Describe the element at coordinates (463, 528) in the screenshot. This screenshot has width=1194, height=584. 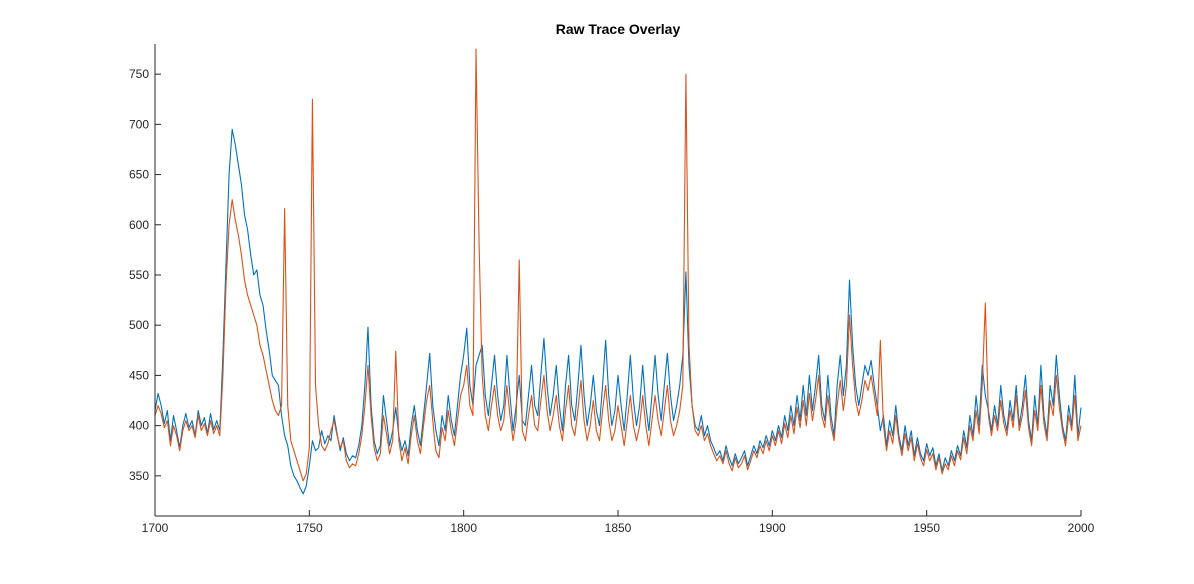
I see `x-tick-label: 1800` at that location.